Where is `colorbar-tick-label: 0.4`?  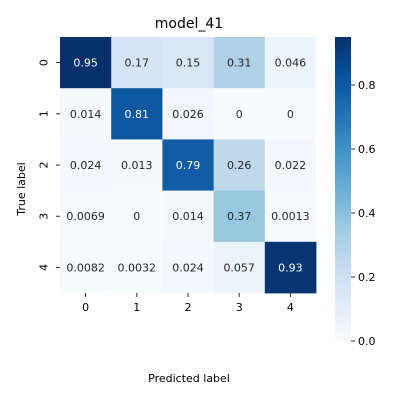 colorbar-tick-label: 0.4 is located at coordinates (367, 213).